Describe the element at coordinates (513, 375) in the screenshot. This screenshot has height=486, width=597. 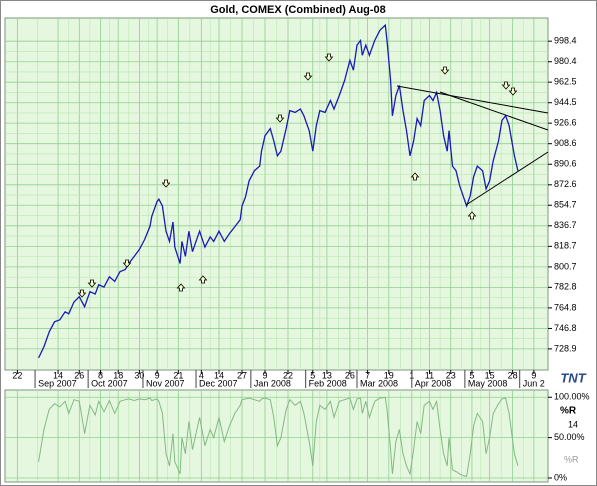
I see `x-tick-label: 28` at that location.